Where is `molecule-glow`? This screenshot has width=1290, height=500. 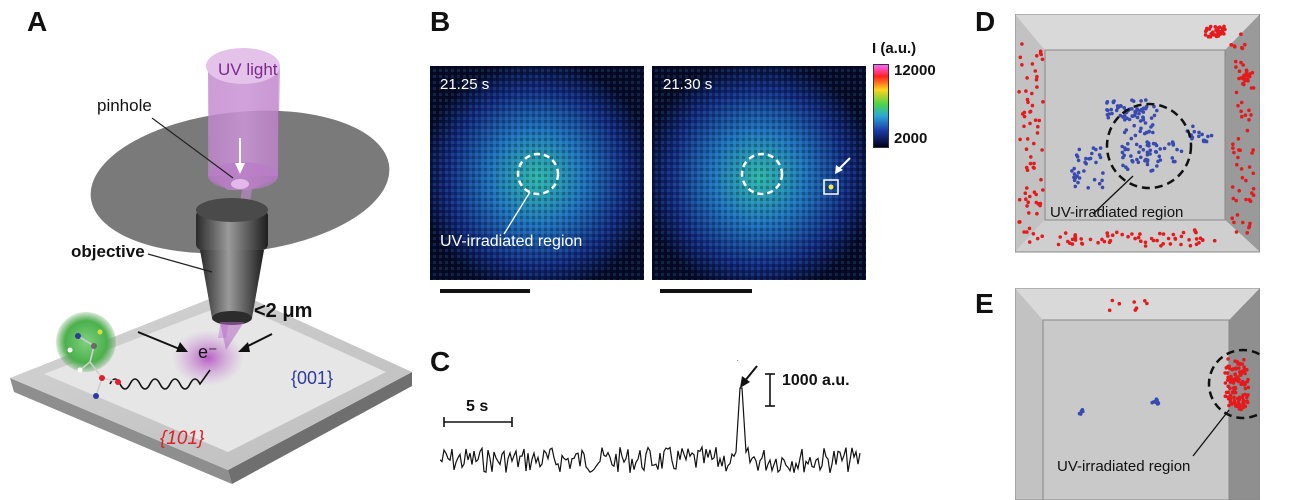 molecule-glow is located at coordinates (86, 342).